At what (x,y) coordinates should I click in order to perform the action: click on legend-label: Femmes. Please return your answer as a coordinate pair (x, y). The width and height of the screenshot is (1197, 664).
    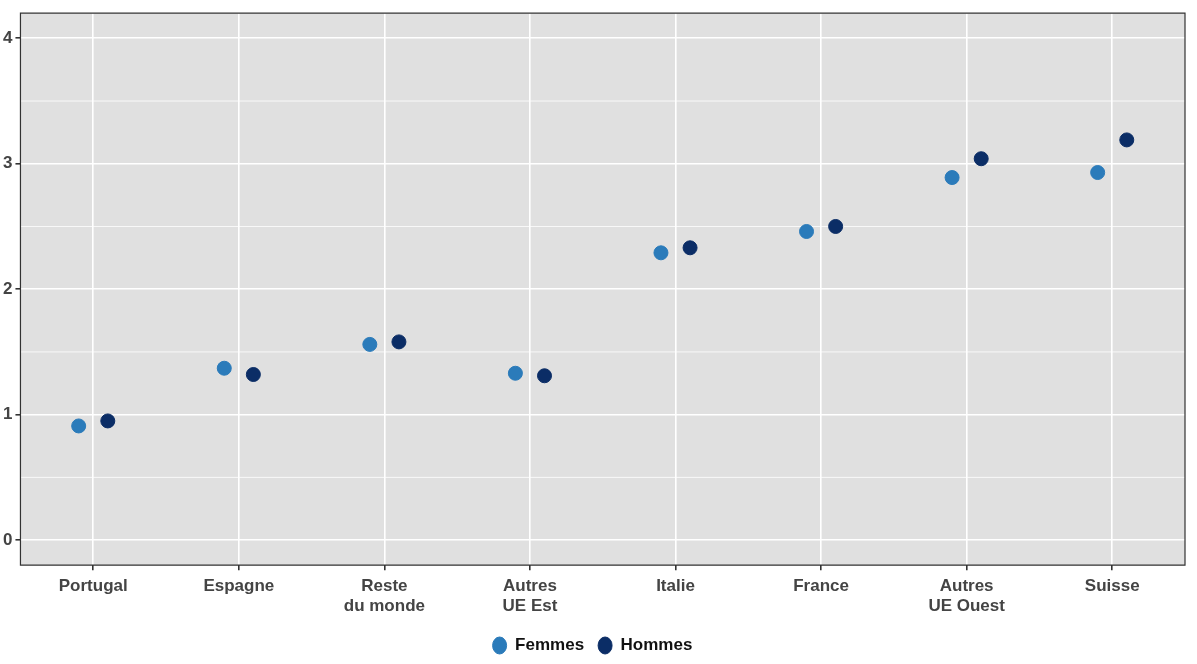
    Looking at the image, I should click on (550, 645).